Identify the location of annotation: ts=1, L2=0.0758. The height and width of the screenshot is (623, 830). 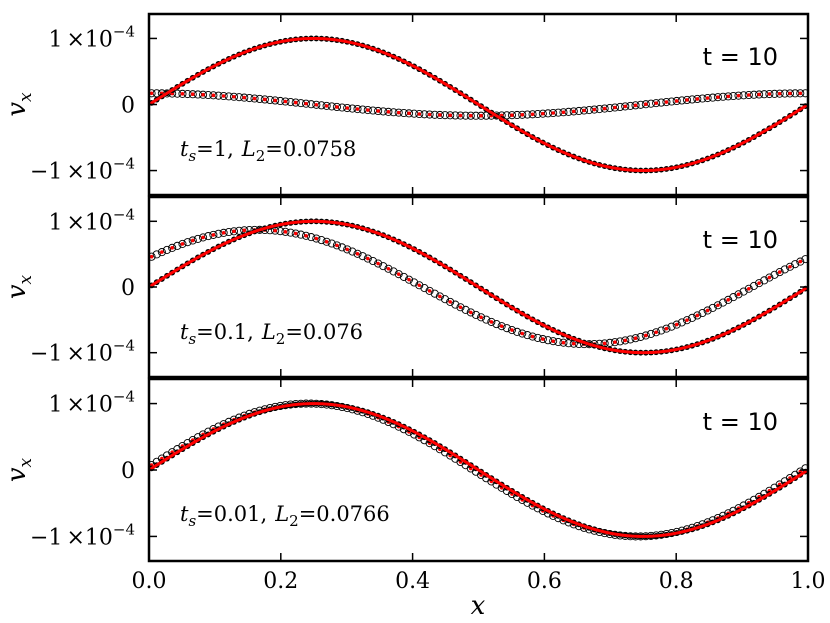
(268, 151).